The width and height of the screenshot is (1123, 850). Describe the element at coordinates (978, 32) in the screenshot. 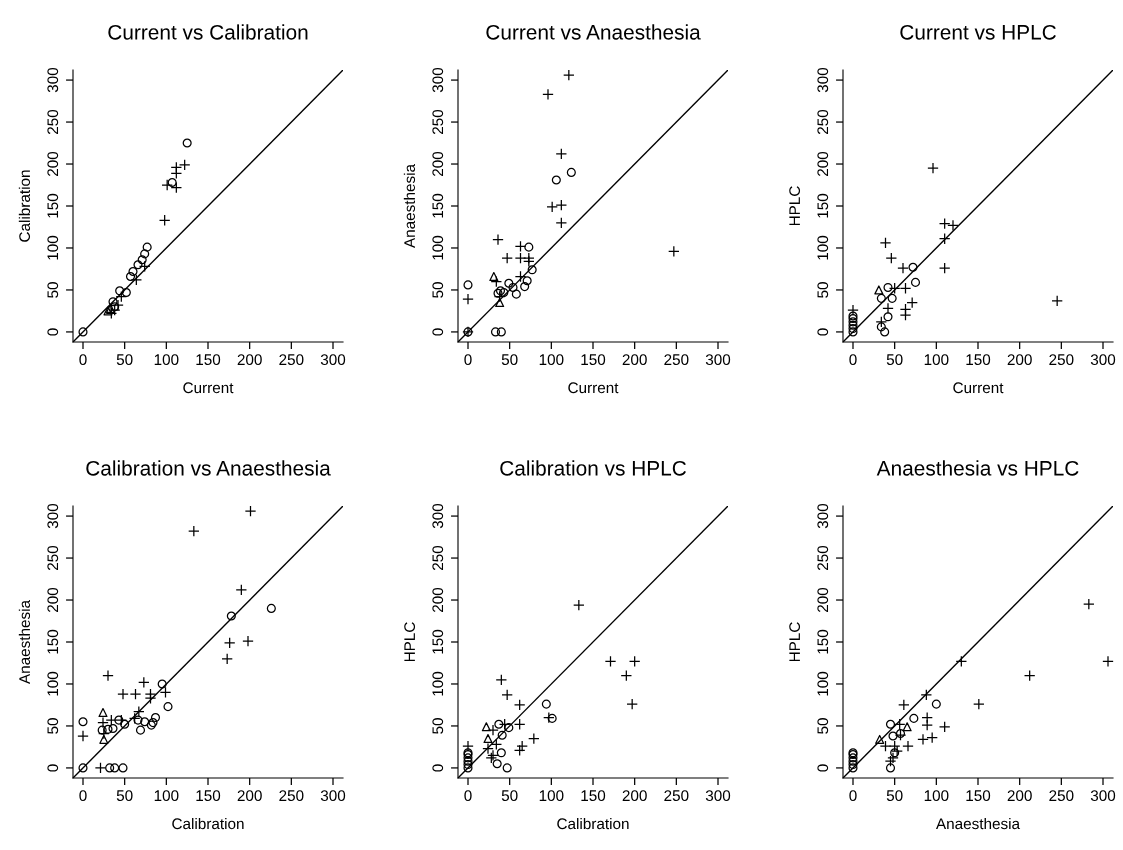

I see `chart-title: Current vs HPLC` at that location.